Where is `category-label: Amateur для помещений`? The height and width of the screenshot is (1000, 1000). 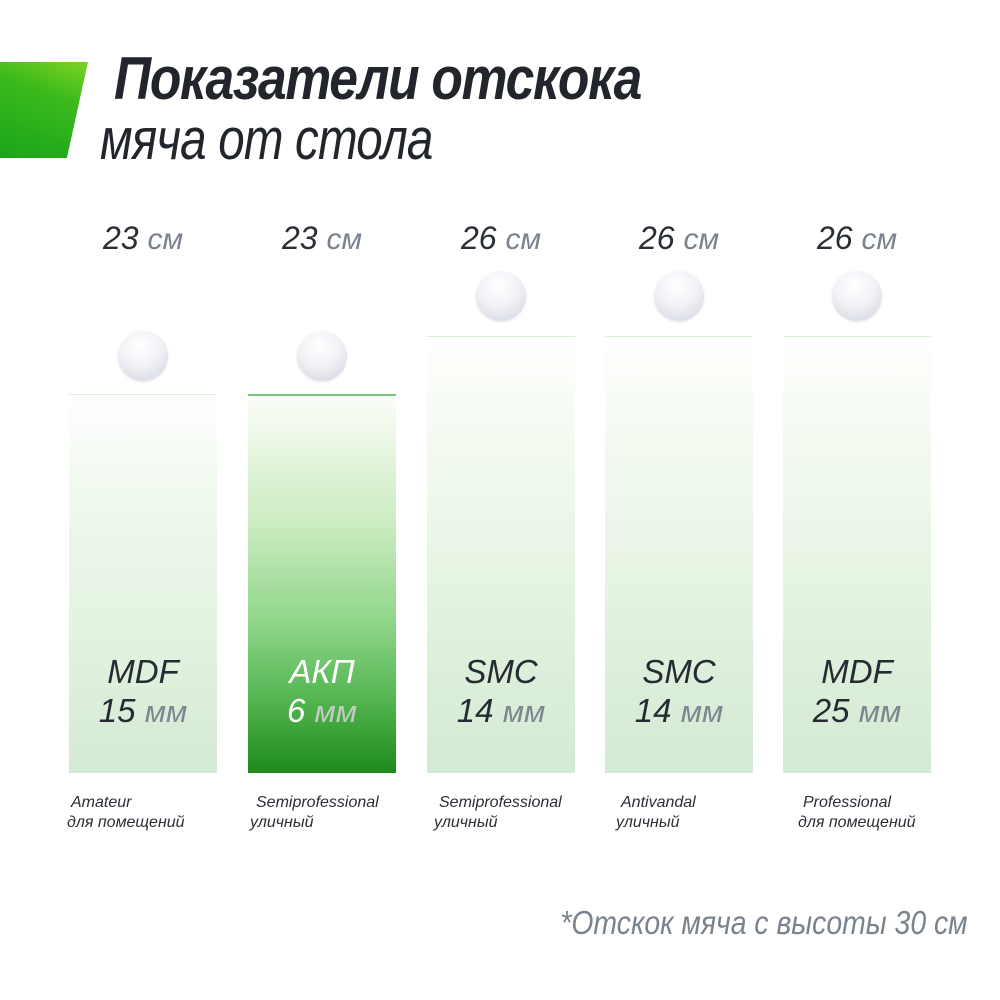 category-label: Amateur для помещений is located at coordinates (126, 813).